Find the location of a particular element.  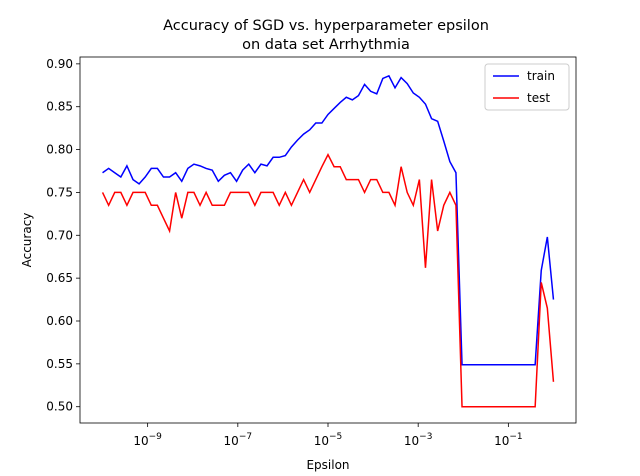

x-axis-label: Epsilon is located at coordinates (327, 465).